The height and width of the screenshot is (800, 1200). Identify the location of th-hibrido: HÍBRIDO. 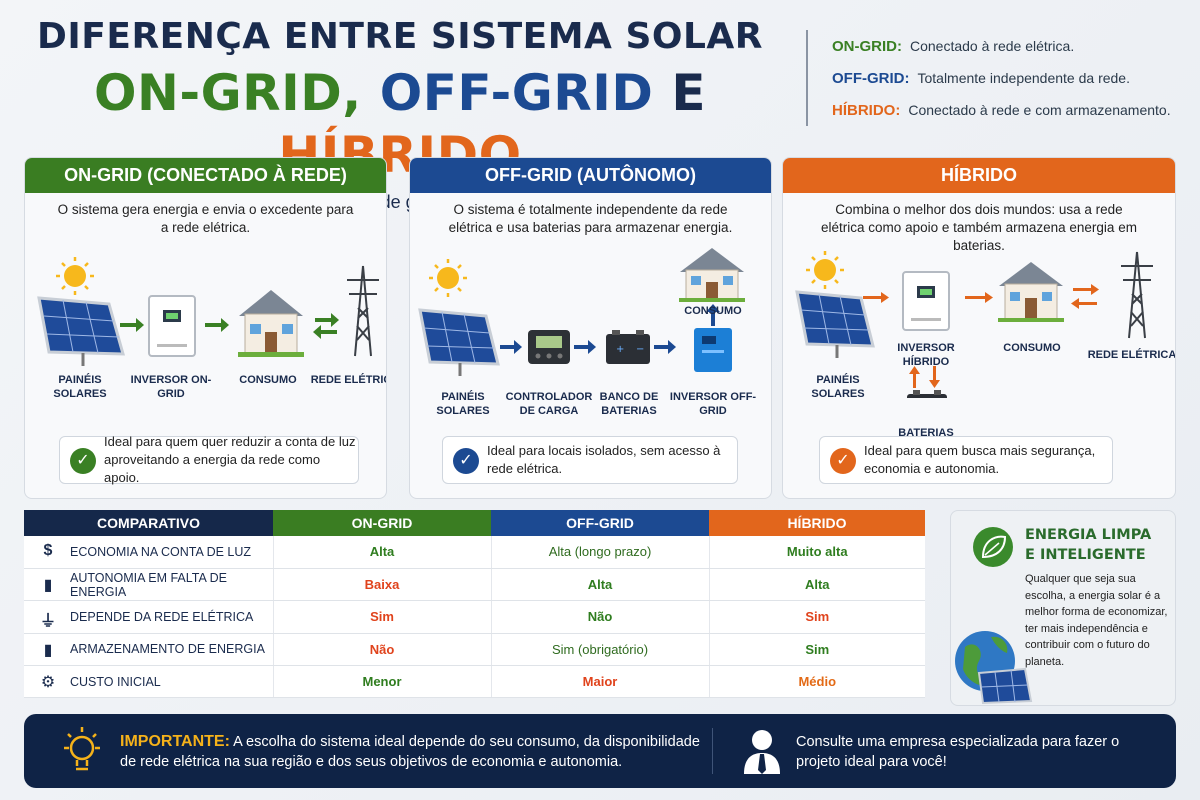
(817, 523).